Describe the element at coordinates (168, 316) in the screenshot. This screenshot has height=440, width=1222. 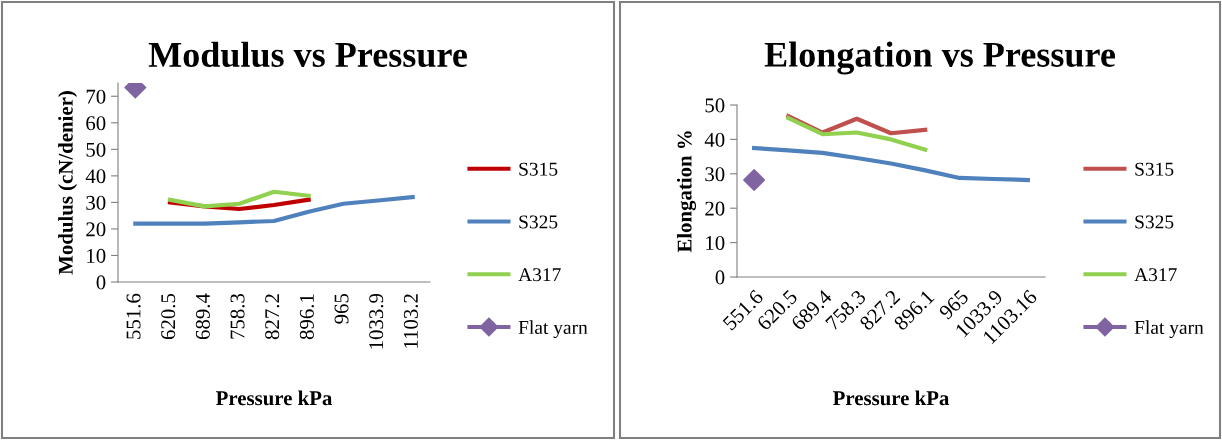
I see `x-tick-label: 620.5` at that location.